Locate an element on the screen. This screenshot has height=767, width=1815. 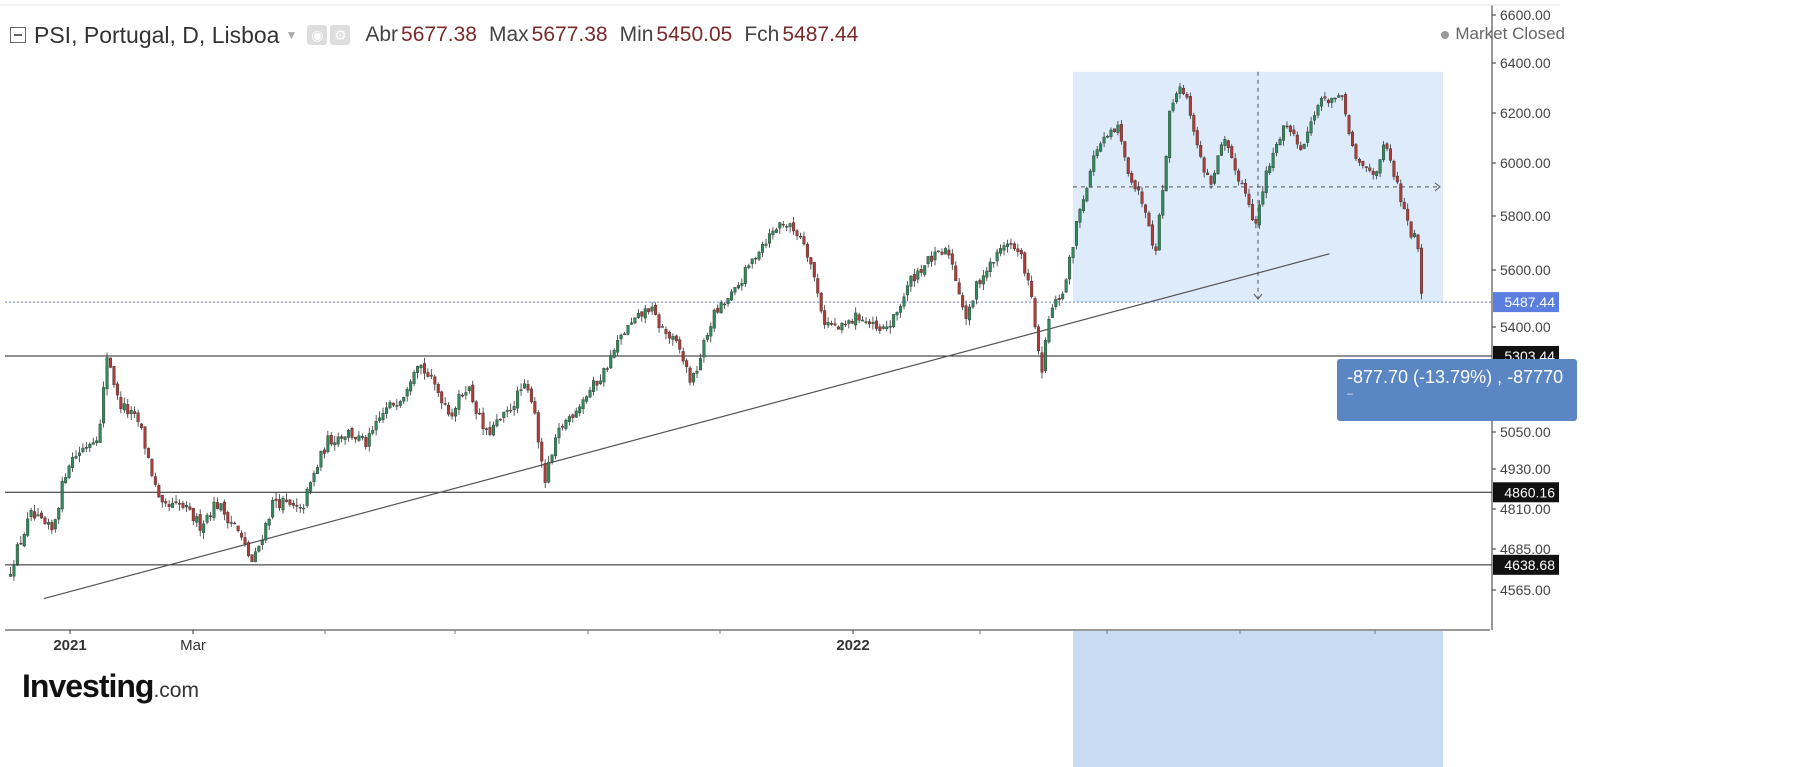
chevron-down-icon: ▼ is located at coordinates (291, 35).